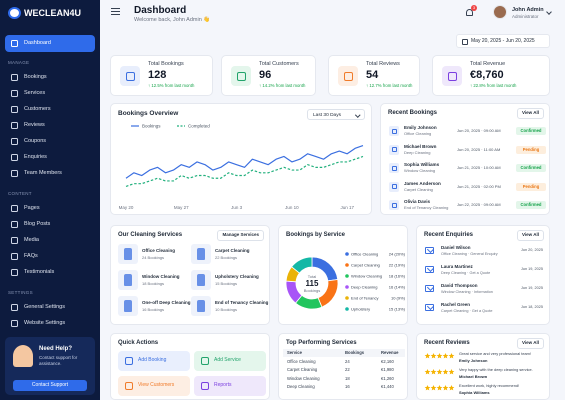 The width and height of the screenshot is (565, 400). What do you see at coordinates (50, 307) in the screenshot?
I see `nav-item: General Settings` at bounding box center [50, 307].